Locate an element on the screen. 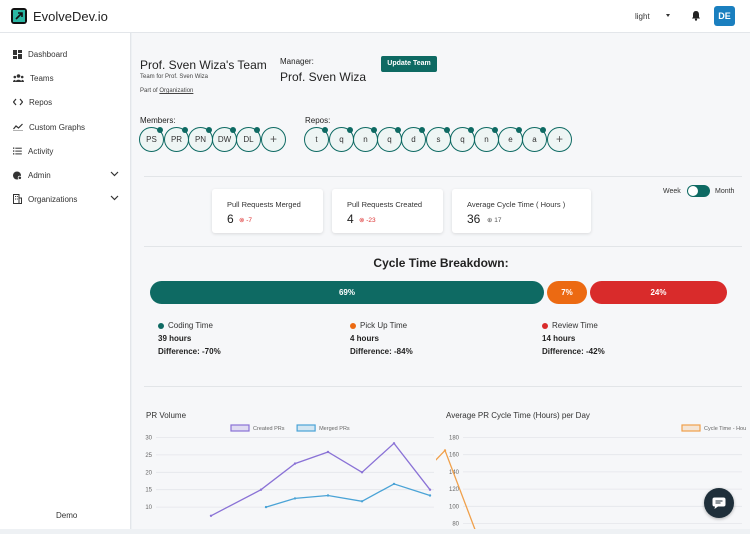 This screenshot has height=534, width=750. divider is located at coordinates (443, 176).